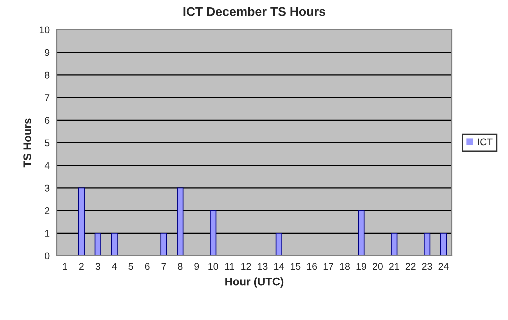 Image resolution: width=508 pixels, height=320 pixels. Describe the element at coordinates (47, 211) in the screenshot. I see `y-tick-label: 2` at that location.